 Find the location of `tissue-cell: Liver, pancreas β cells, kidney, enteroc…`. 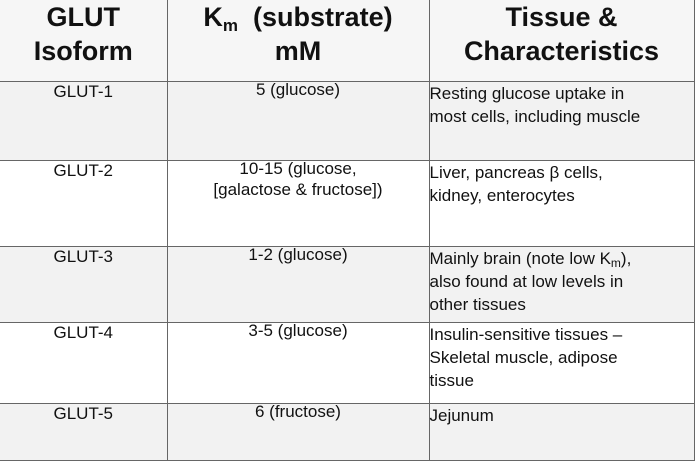

tissue-cell: Liver, pancreas β cells, kidney, enteroc… is located at coordinates (561, 203).